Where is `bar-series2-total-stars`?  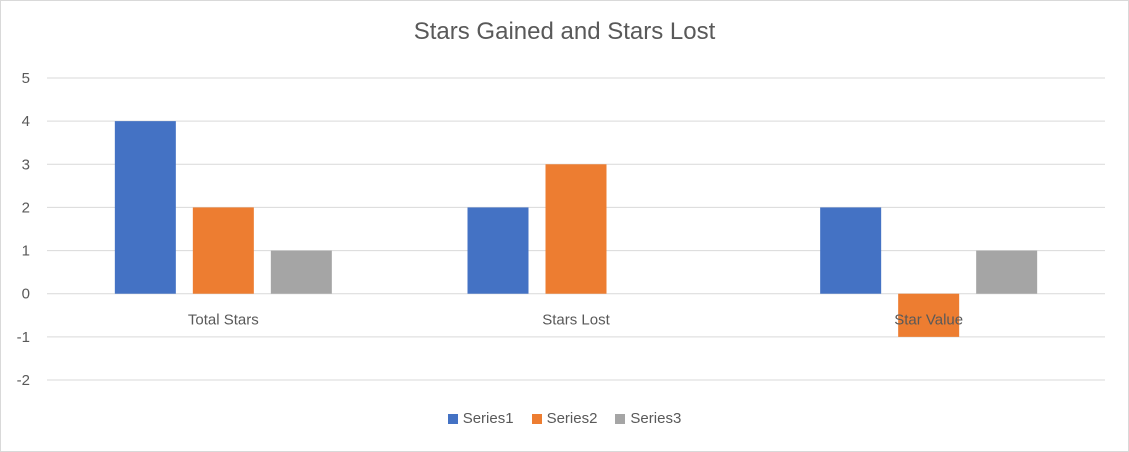 bar-series2-total-stars is located at coordinates (223, 250).